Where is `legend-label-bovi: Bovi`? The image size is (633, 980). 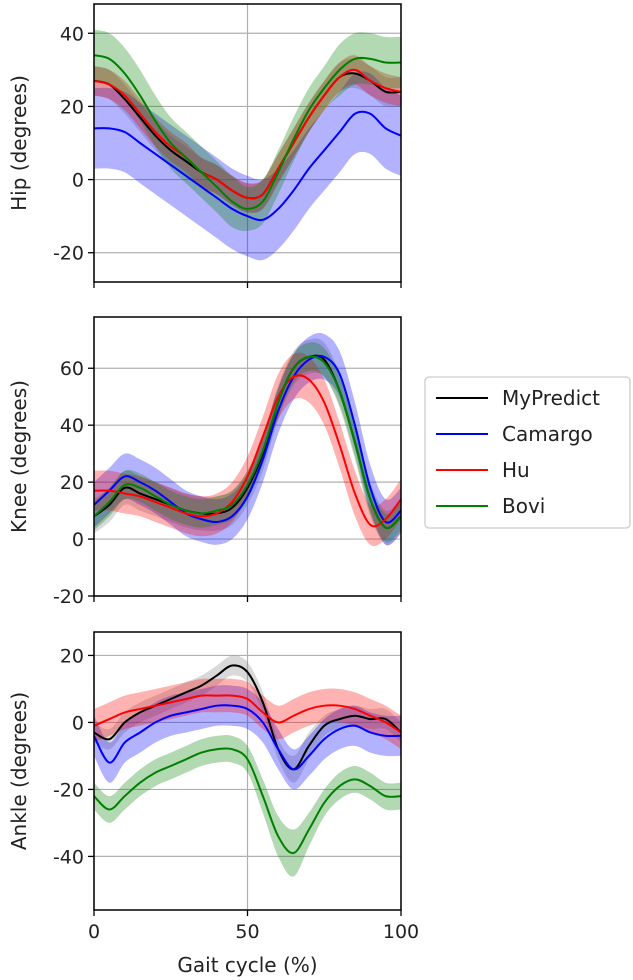 legend-label-bovi: Bovi is located at coordinates (523, 506).